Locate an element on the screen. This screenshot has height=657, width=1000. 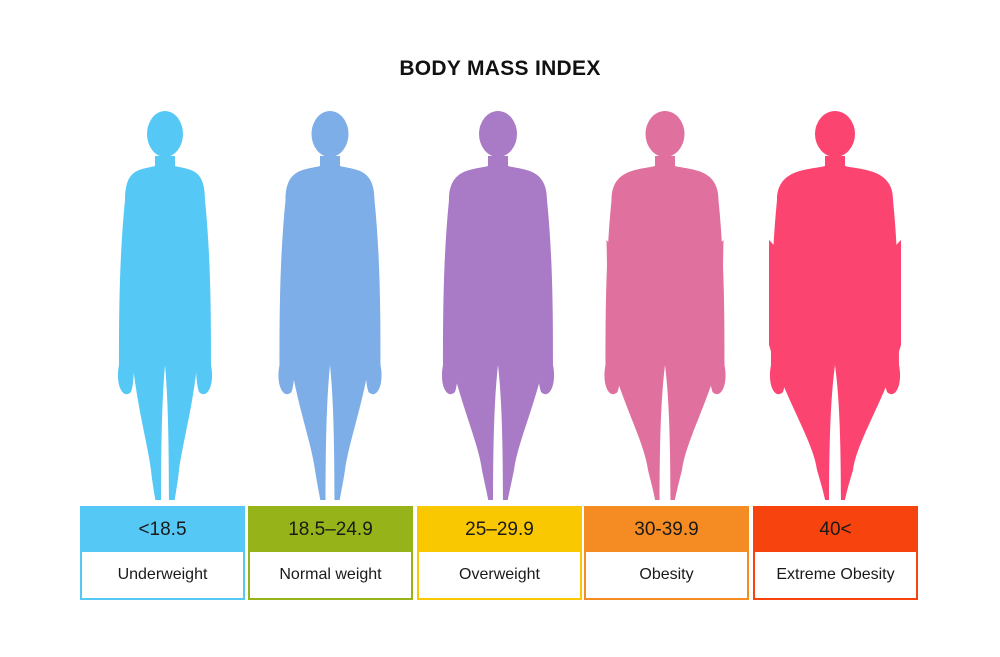
bmi-range: 18.5–24.9 is located at coordinates (330, 530).